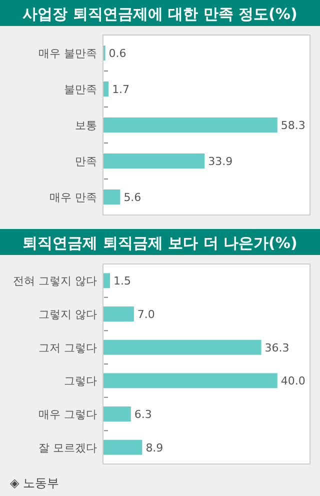  What do you see at coordinates (160, 14) in the screenshot?
I see `chart-title: 사업장 퇴직연금제에 대한 만족 정도(%)` at bounding box center [160, 14].